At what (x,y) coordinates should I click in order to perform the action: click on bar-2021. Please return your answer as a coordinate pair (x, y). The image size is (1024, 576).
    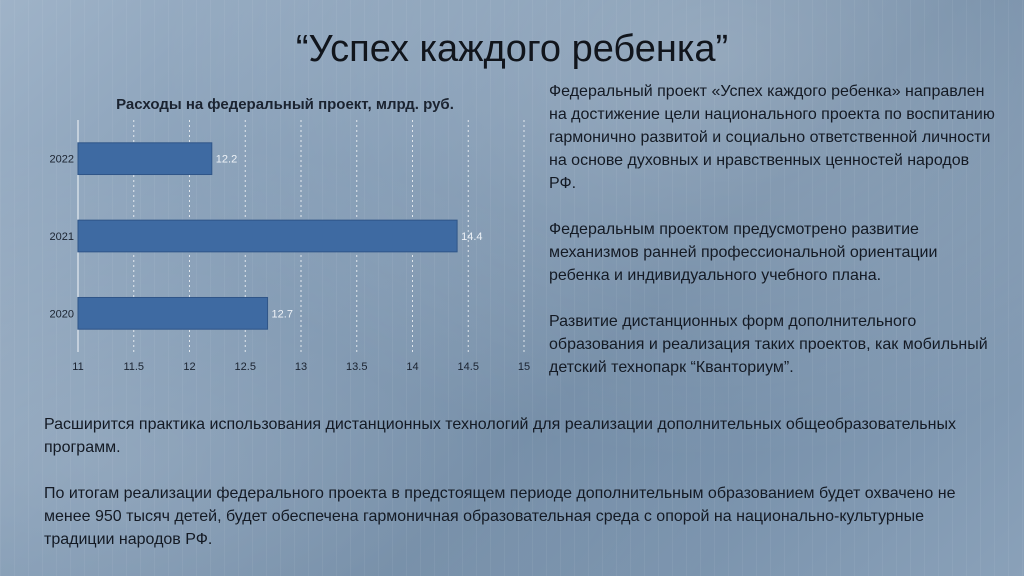
    Looking at the image, I should click on (267, 236).